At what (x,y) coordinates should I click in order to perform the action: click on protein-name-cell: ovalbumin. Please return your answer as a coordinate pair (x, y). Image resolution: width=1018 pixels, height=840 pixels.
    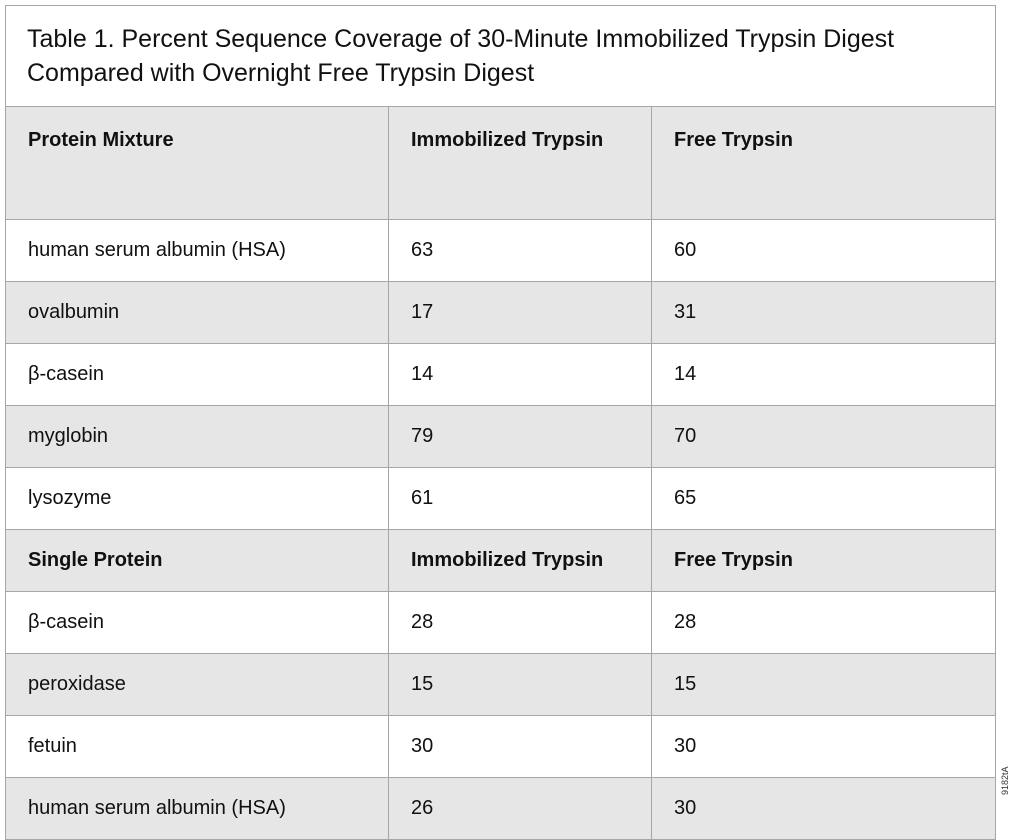
    Looking at the image, I should click on (197, 312).